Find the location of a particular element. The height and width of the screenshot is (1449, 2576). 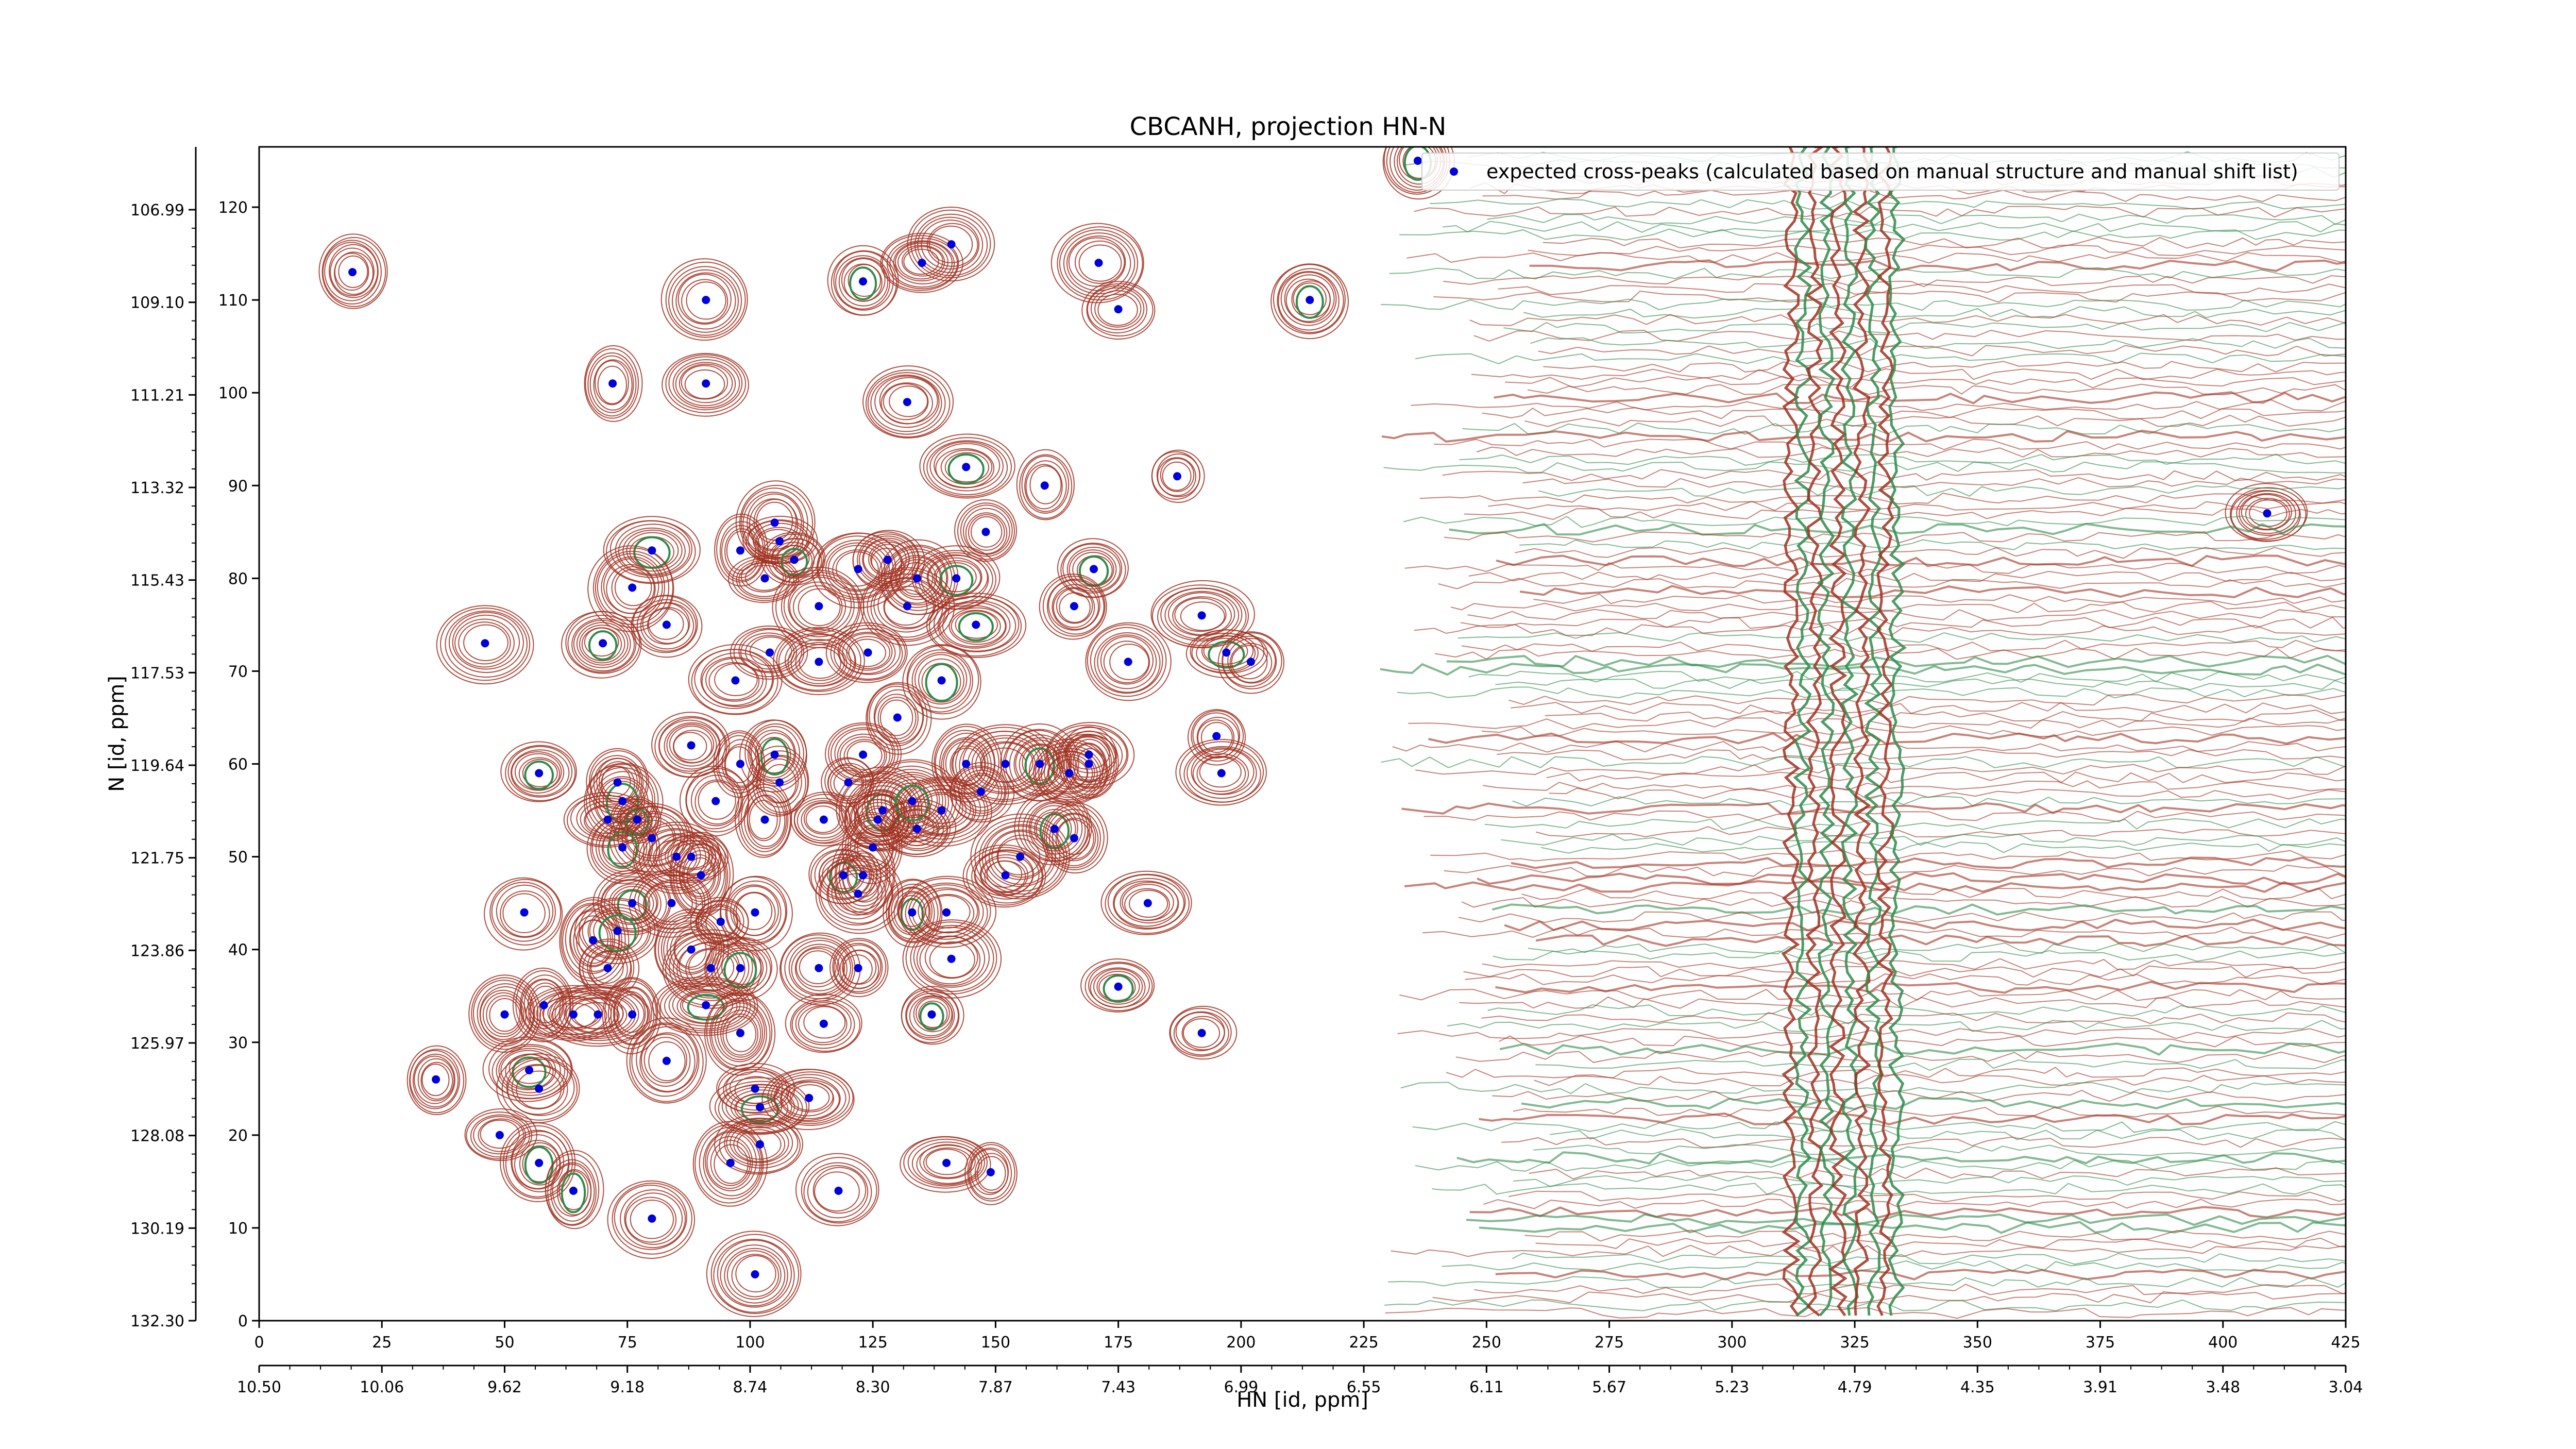

y-tick-label: 70 is located at coordinates (238, 672).